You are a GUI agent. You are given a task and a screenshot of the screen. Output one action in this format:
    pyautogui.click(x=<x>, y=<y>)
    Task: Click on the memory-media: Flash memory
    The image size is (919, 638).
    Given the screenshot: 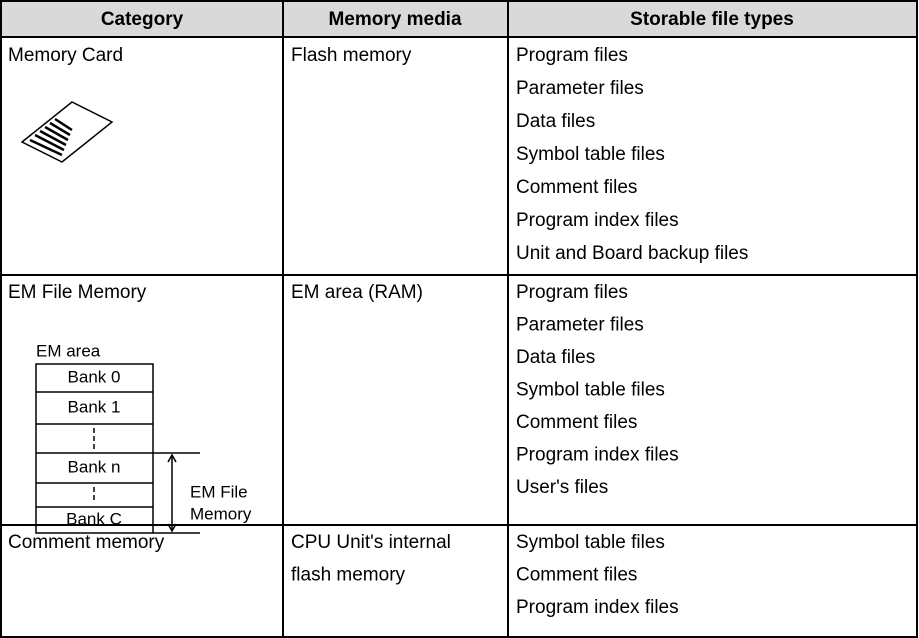 What is the action you would take?
    pyautogui.click(x=351, y=55)
    